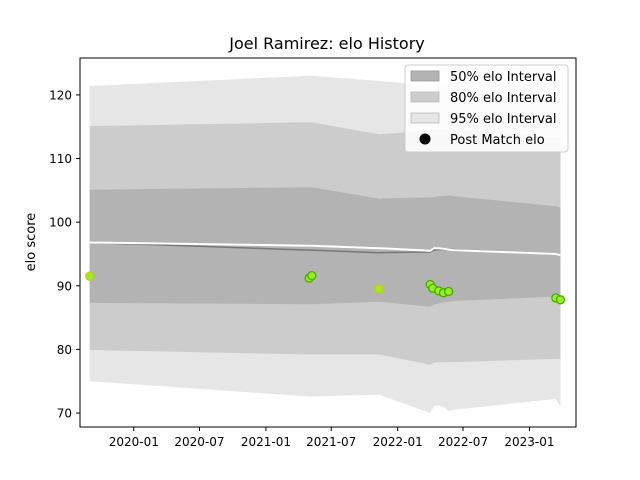 This screenshot has width=640, height=480. What do you see at coordinates (503, 77) in the screenshot?
I see `legend-label: 50% elo Interval` at bounding box center [503, 77].